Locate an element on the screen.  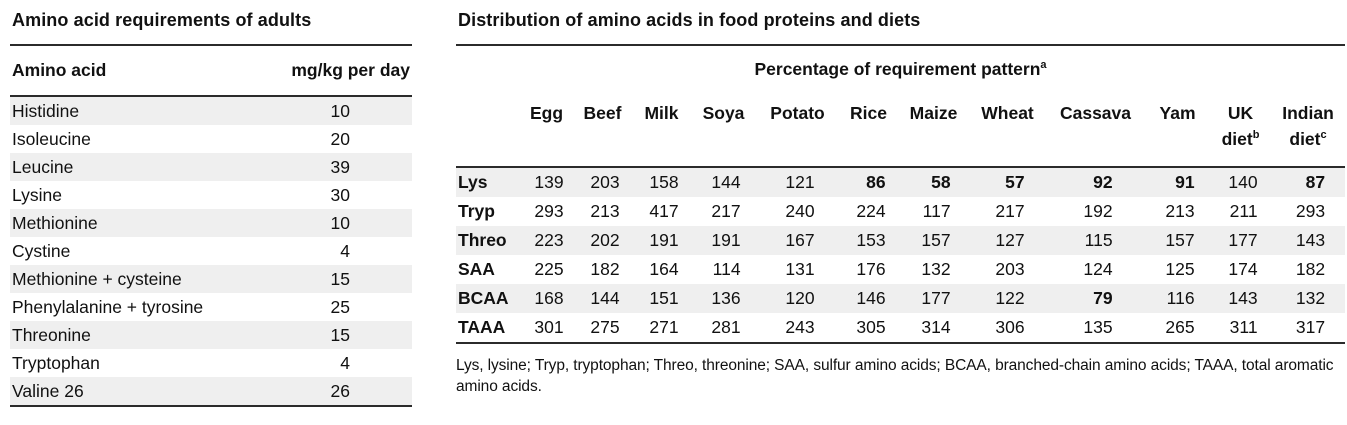
value-cell: 92 is located at coordinates (1103, 181).